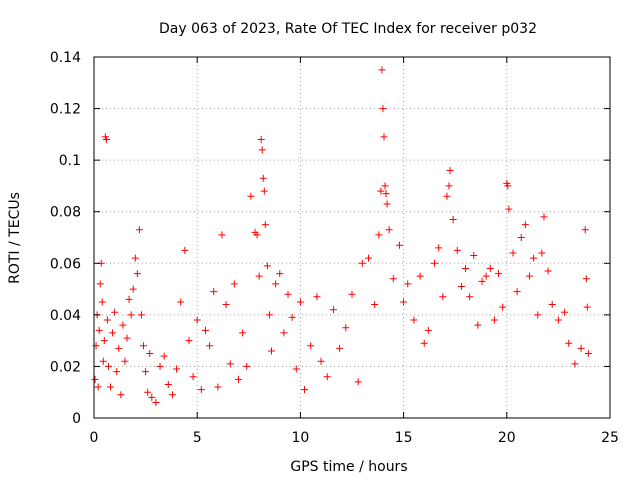 This screenshot has height=480, width=640. I want to click on y-tick-label: 0.1, so click(70, 161).